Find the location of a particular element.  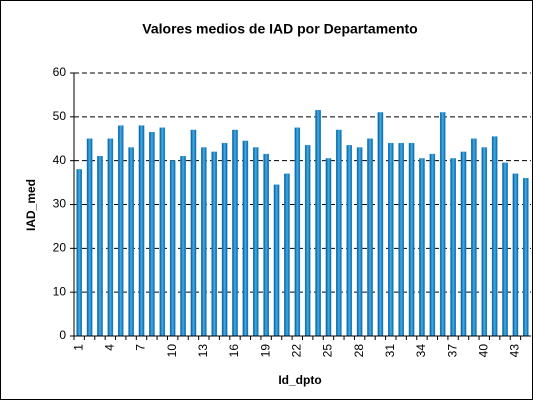

y-tick-label: 10 is located at coordinates (60, 291).